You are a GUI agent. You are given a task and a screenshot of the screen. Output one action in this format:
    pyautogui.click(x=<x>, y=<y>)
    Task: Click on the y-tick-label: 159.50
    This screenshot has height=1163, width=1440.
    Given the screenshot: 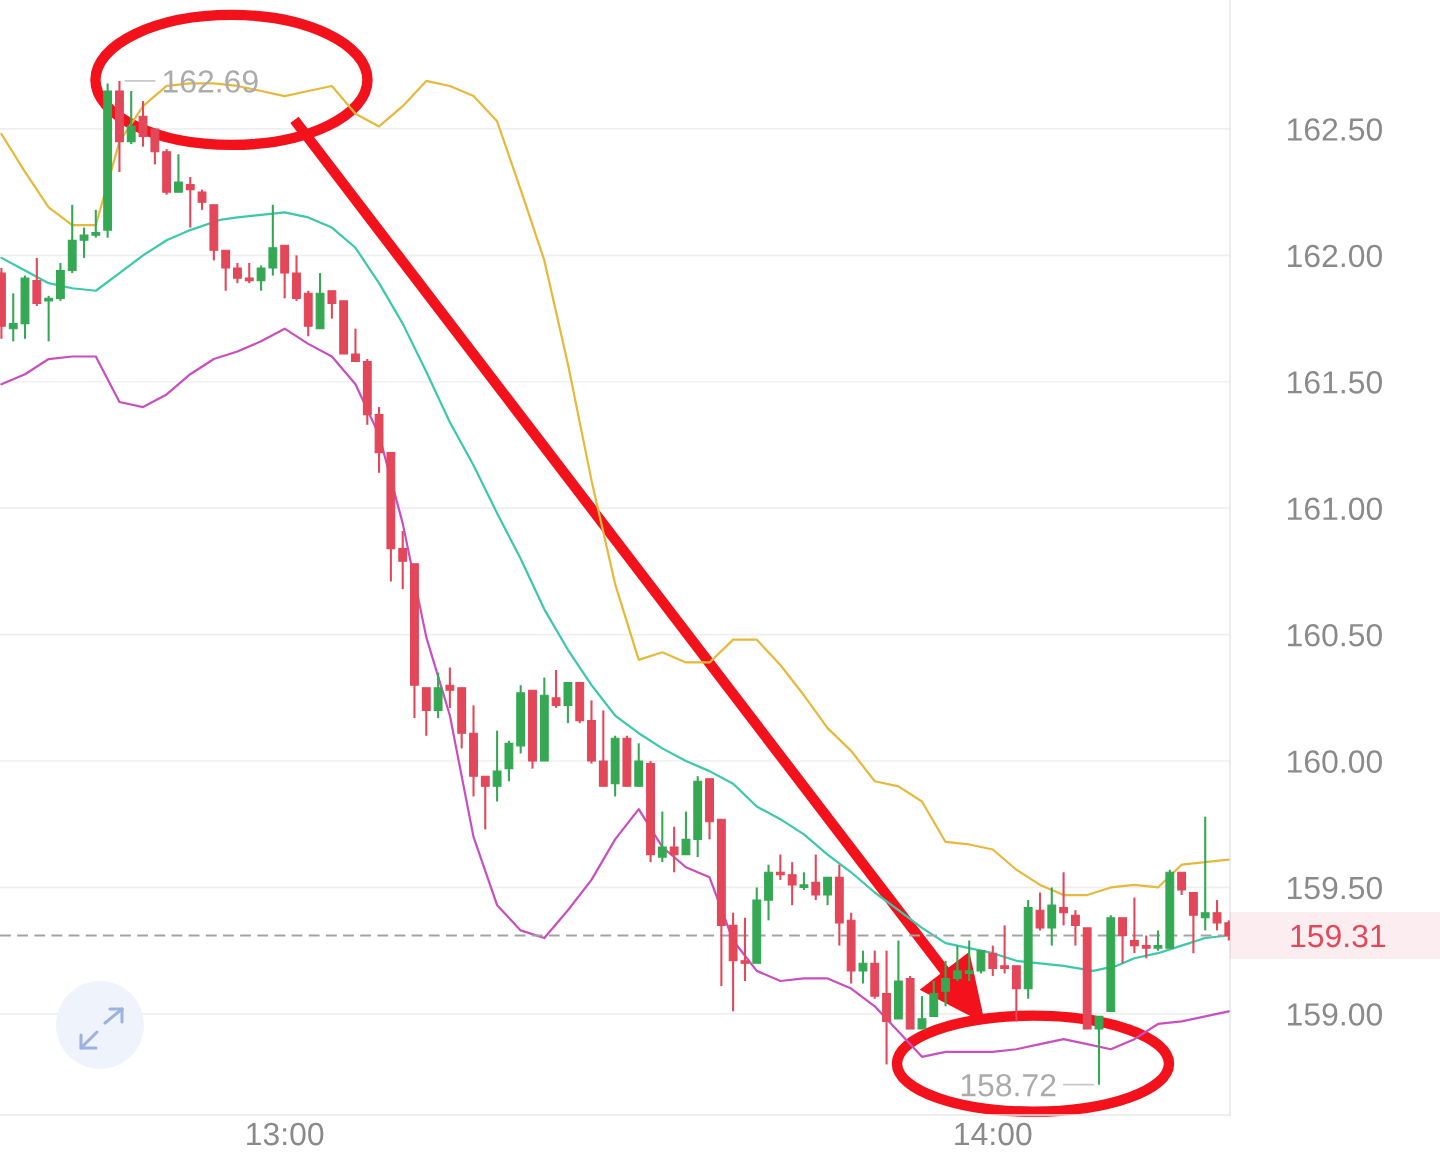 What is the action you would take?
    pyautogui.click(x=1335, y=888)
    